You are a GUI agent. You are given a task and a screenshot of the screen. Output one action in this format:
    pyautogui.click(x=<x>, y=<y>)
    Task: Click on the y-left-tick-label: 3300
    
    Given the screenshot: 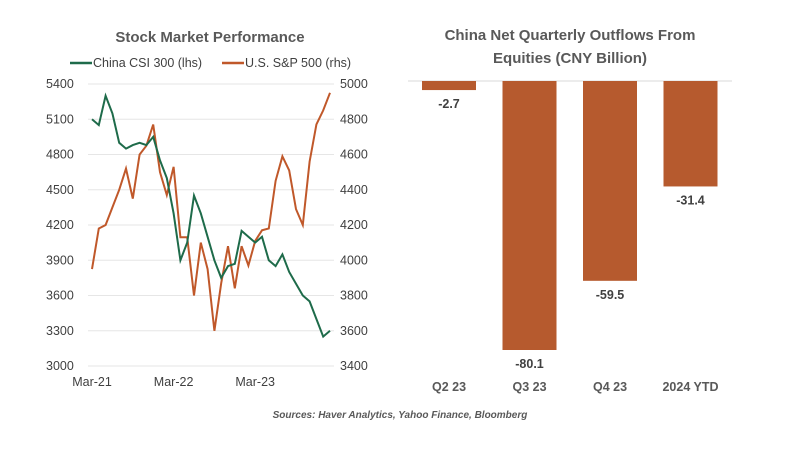 What is the action you would take?
    pyautogui.click(x=60, y=331)
    